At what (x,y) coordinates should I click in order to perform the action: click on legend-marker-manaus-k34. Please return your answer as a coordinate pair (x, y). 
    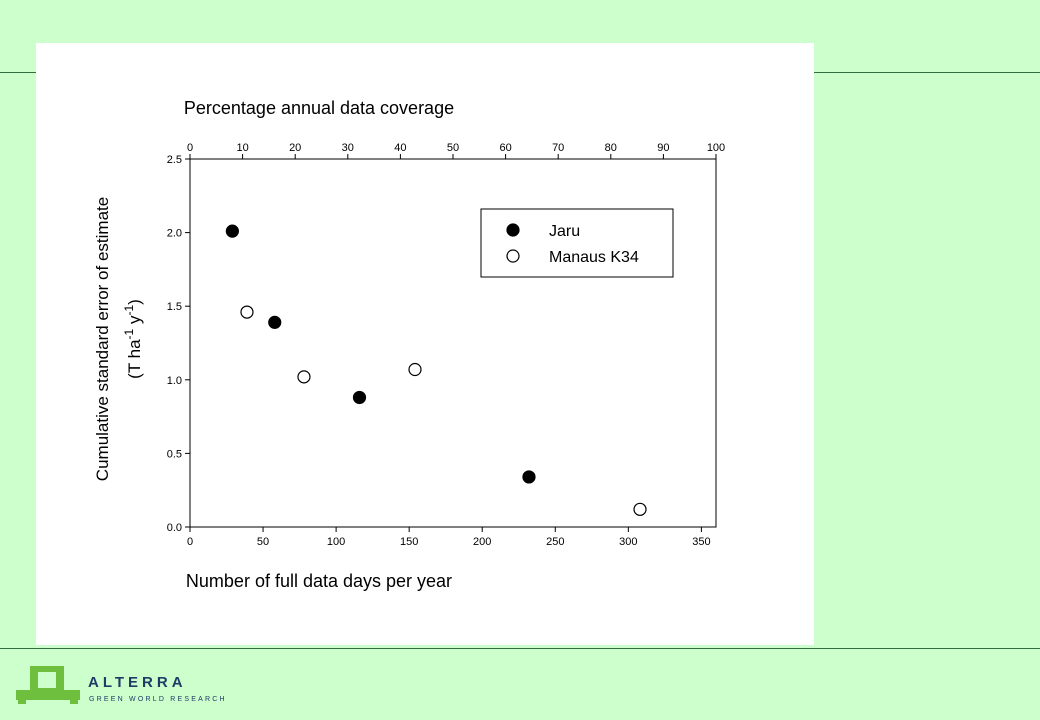
    Looking at the image, I should click on (513, 256).